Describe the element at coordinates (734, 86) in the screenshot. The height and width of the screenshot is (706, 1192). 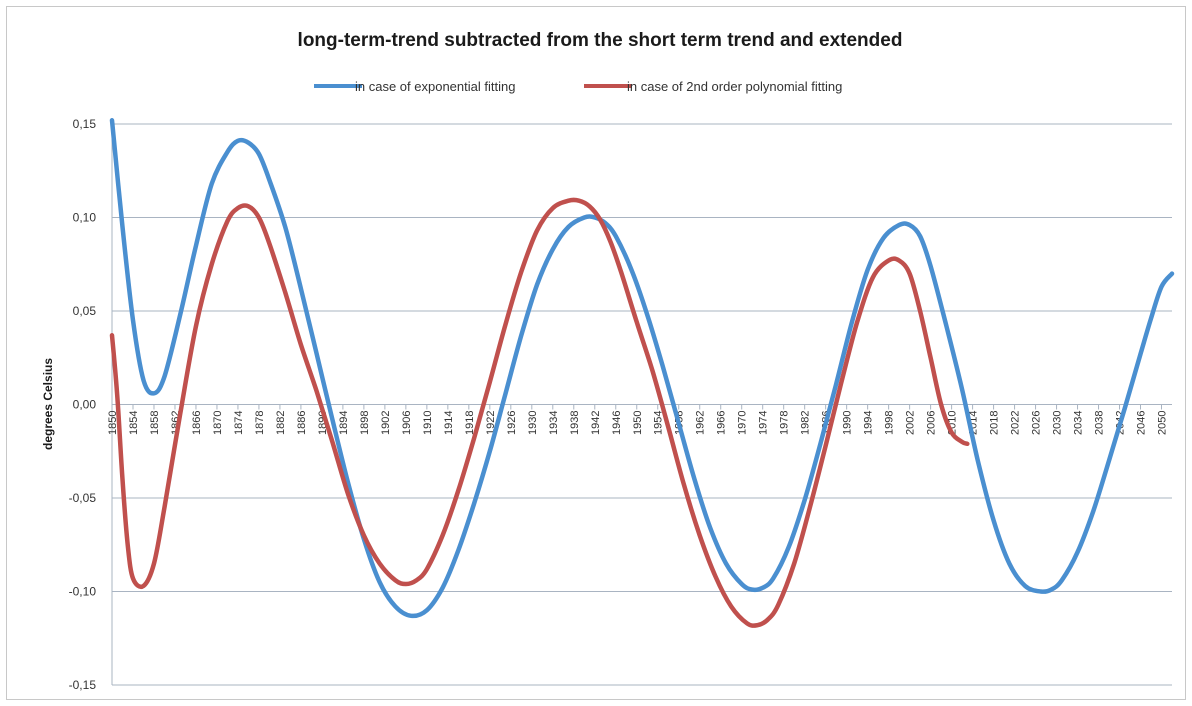
I see `legend-label-polynomial: in case of 2nd order polynomial fitting` at that location.